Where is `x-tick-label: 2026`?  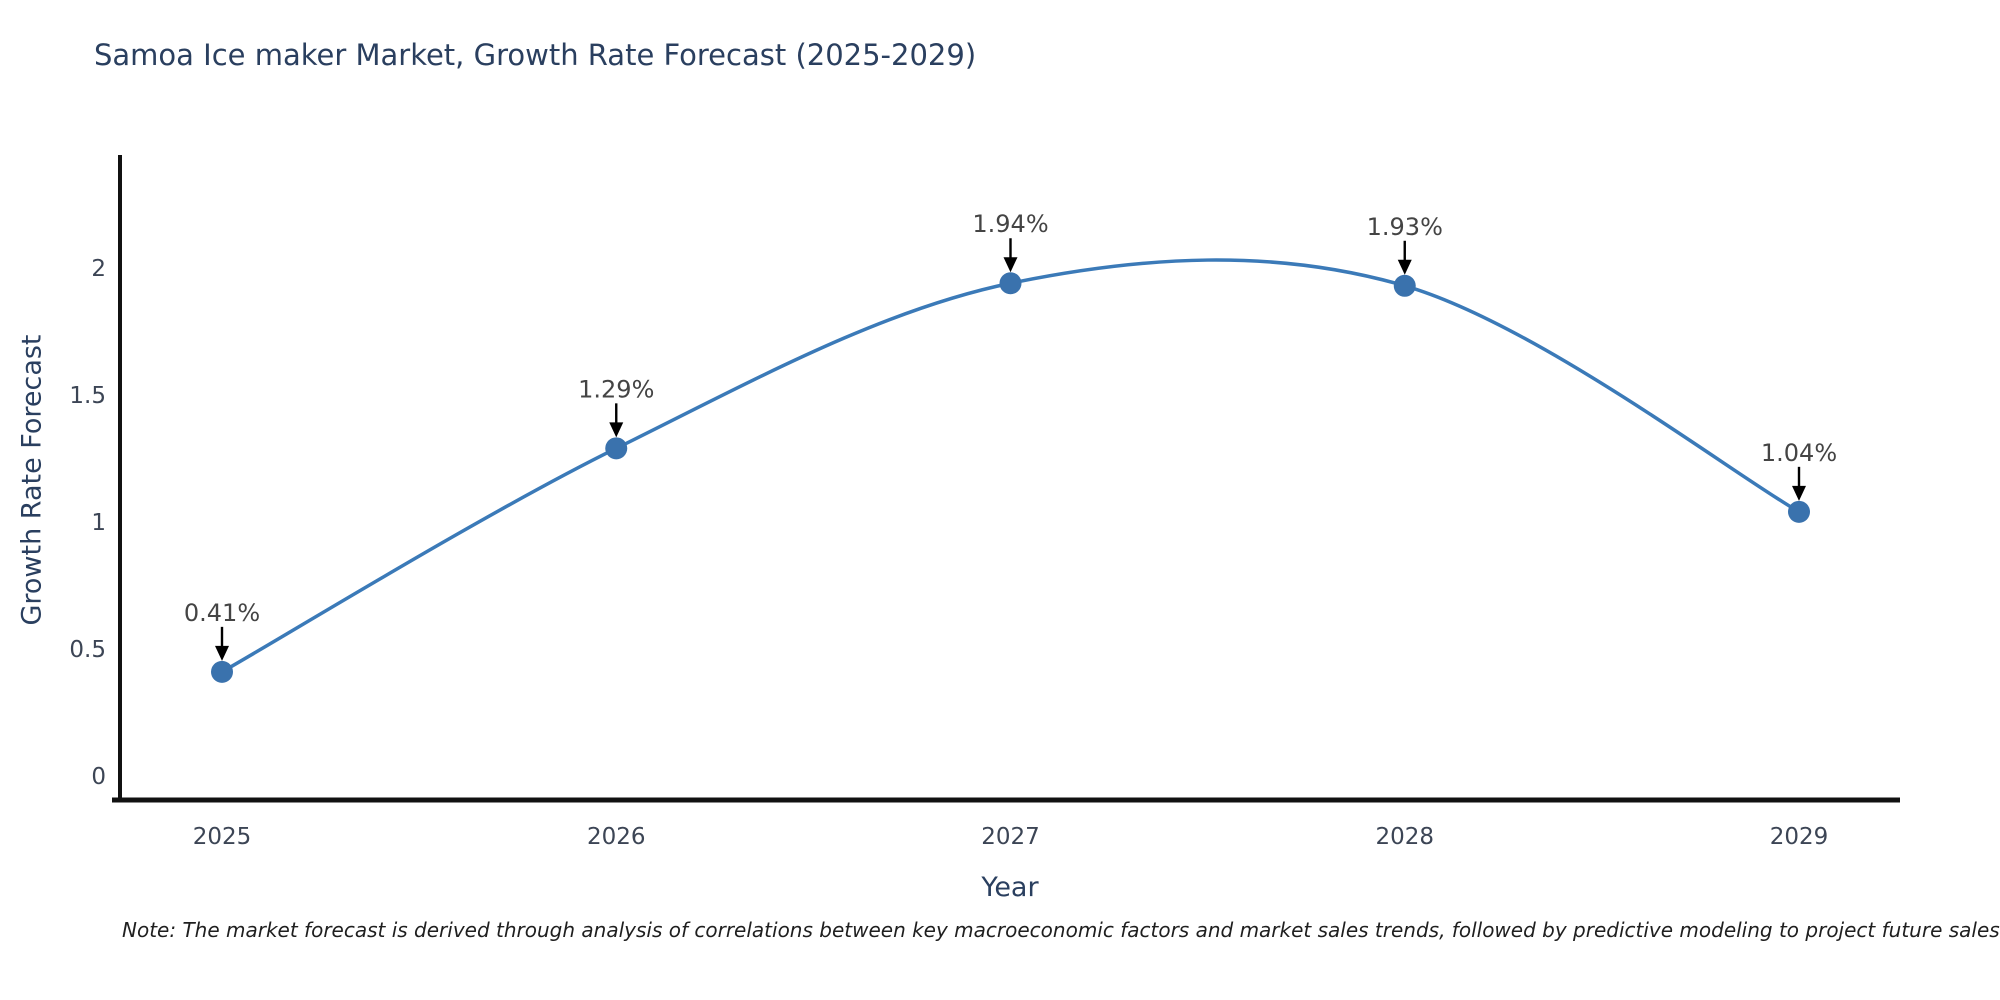 x-tick-label: 2026 is located at coordinates (616, 837).